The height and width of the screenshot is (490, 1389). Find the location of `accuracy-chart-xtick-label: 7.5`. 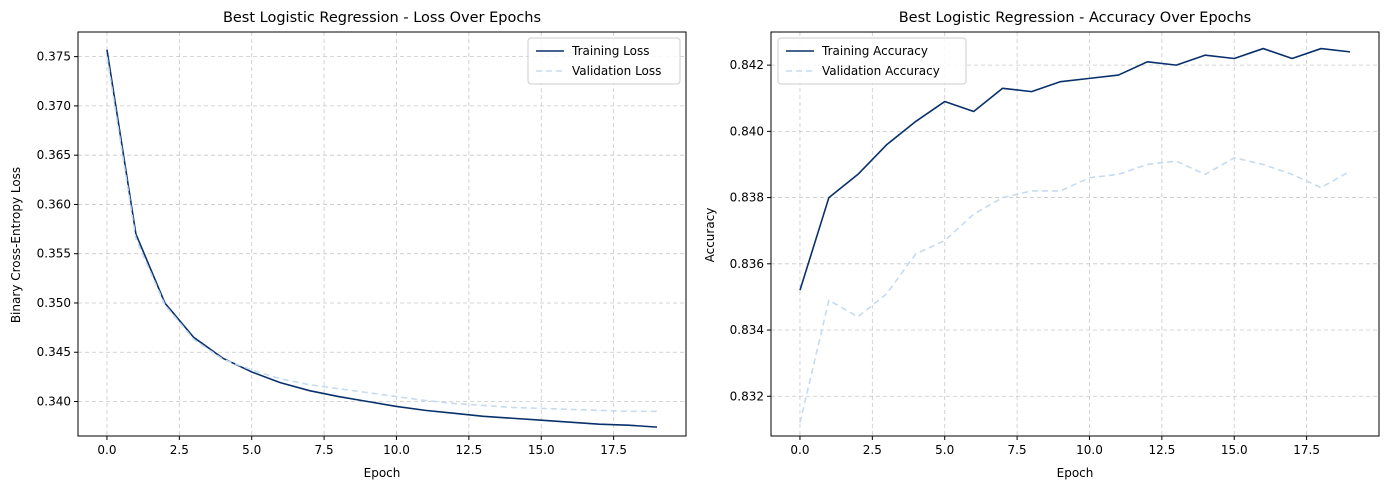

accuracy-chart-xtick-label: 7.5 is located at coordinates (1017, 450).